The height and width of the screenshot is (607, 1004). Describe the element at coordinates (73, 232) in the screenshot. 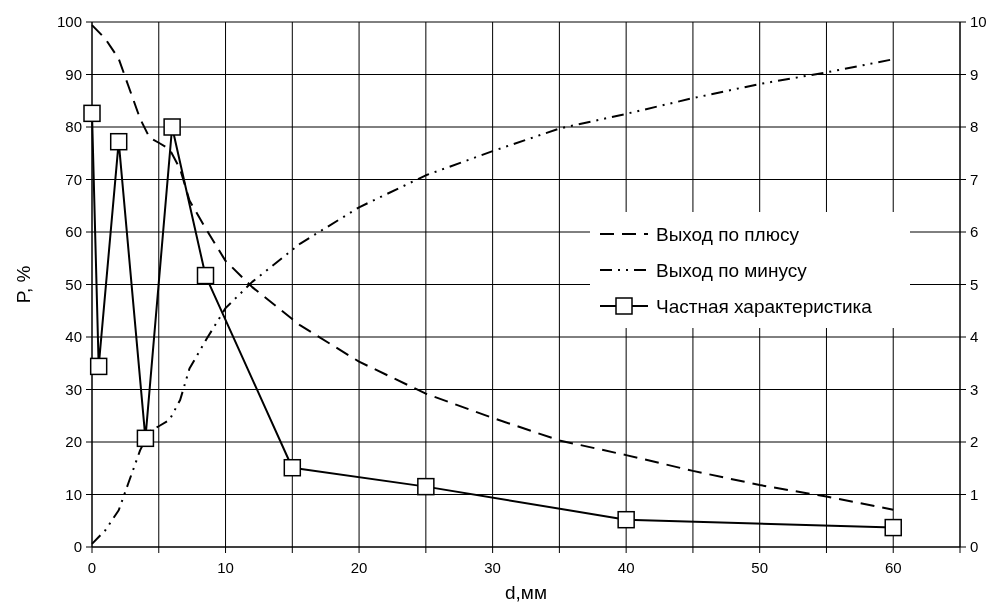

I see `y-tick-label: 60` at that location.